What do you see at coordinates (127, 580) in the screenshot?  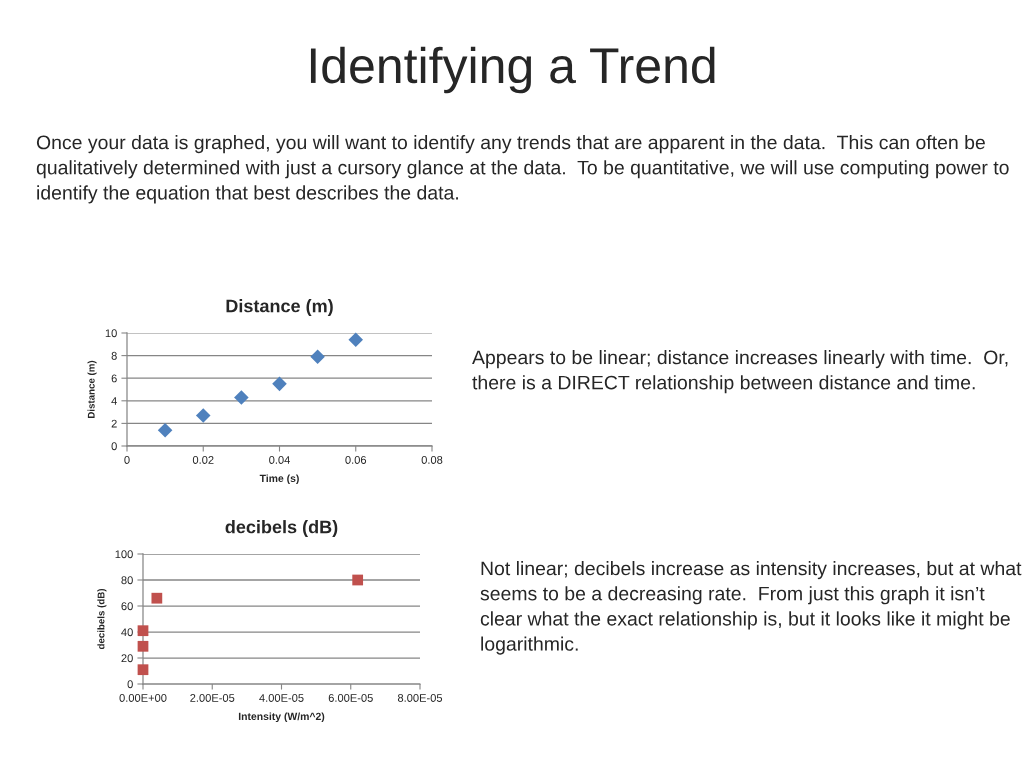 I see `y-tick-label: 80` at bounding box center [127, 580].